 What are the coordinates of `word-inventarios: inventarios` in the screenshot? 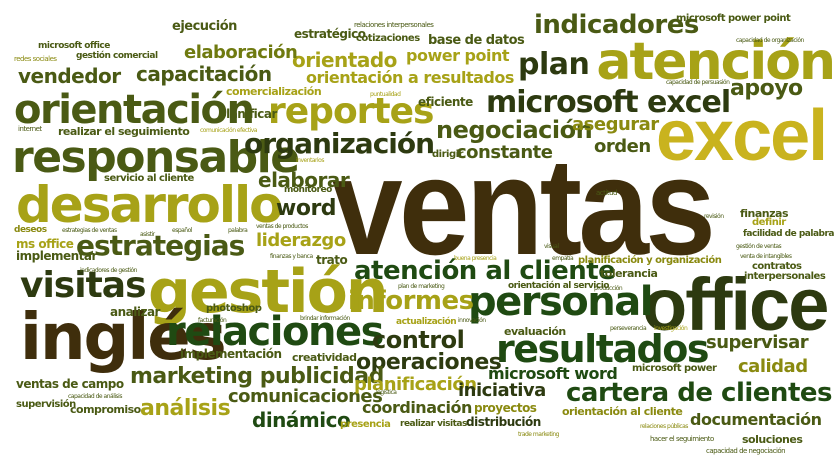 It's located at (310, 160).